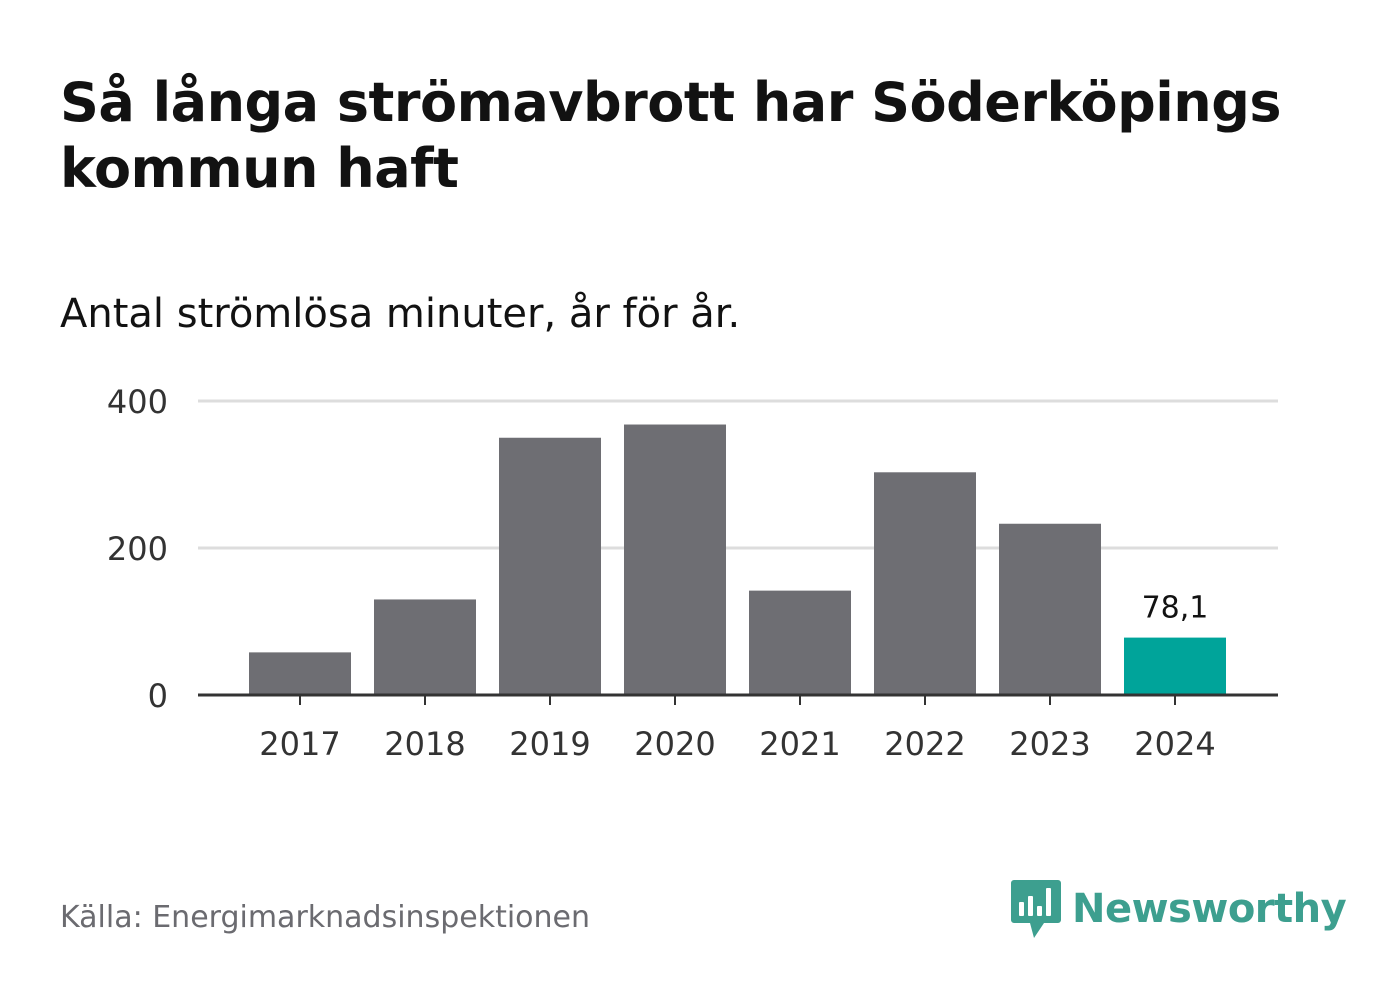 The width and height of the screenshot is (1382, 999). Describe the element at coordinates (1209, 909) in the screenshot. I see `logo-text: Newsworthy` at that location.